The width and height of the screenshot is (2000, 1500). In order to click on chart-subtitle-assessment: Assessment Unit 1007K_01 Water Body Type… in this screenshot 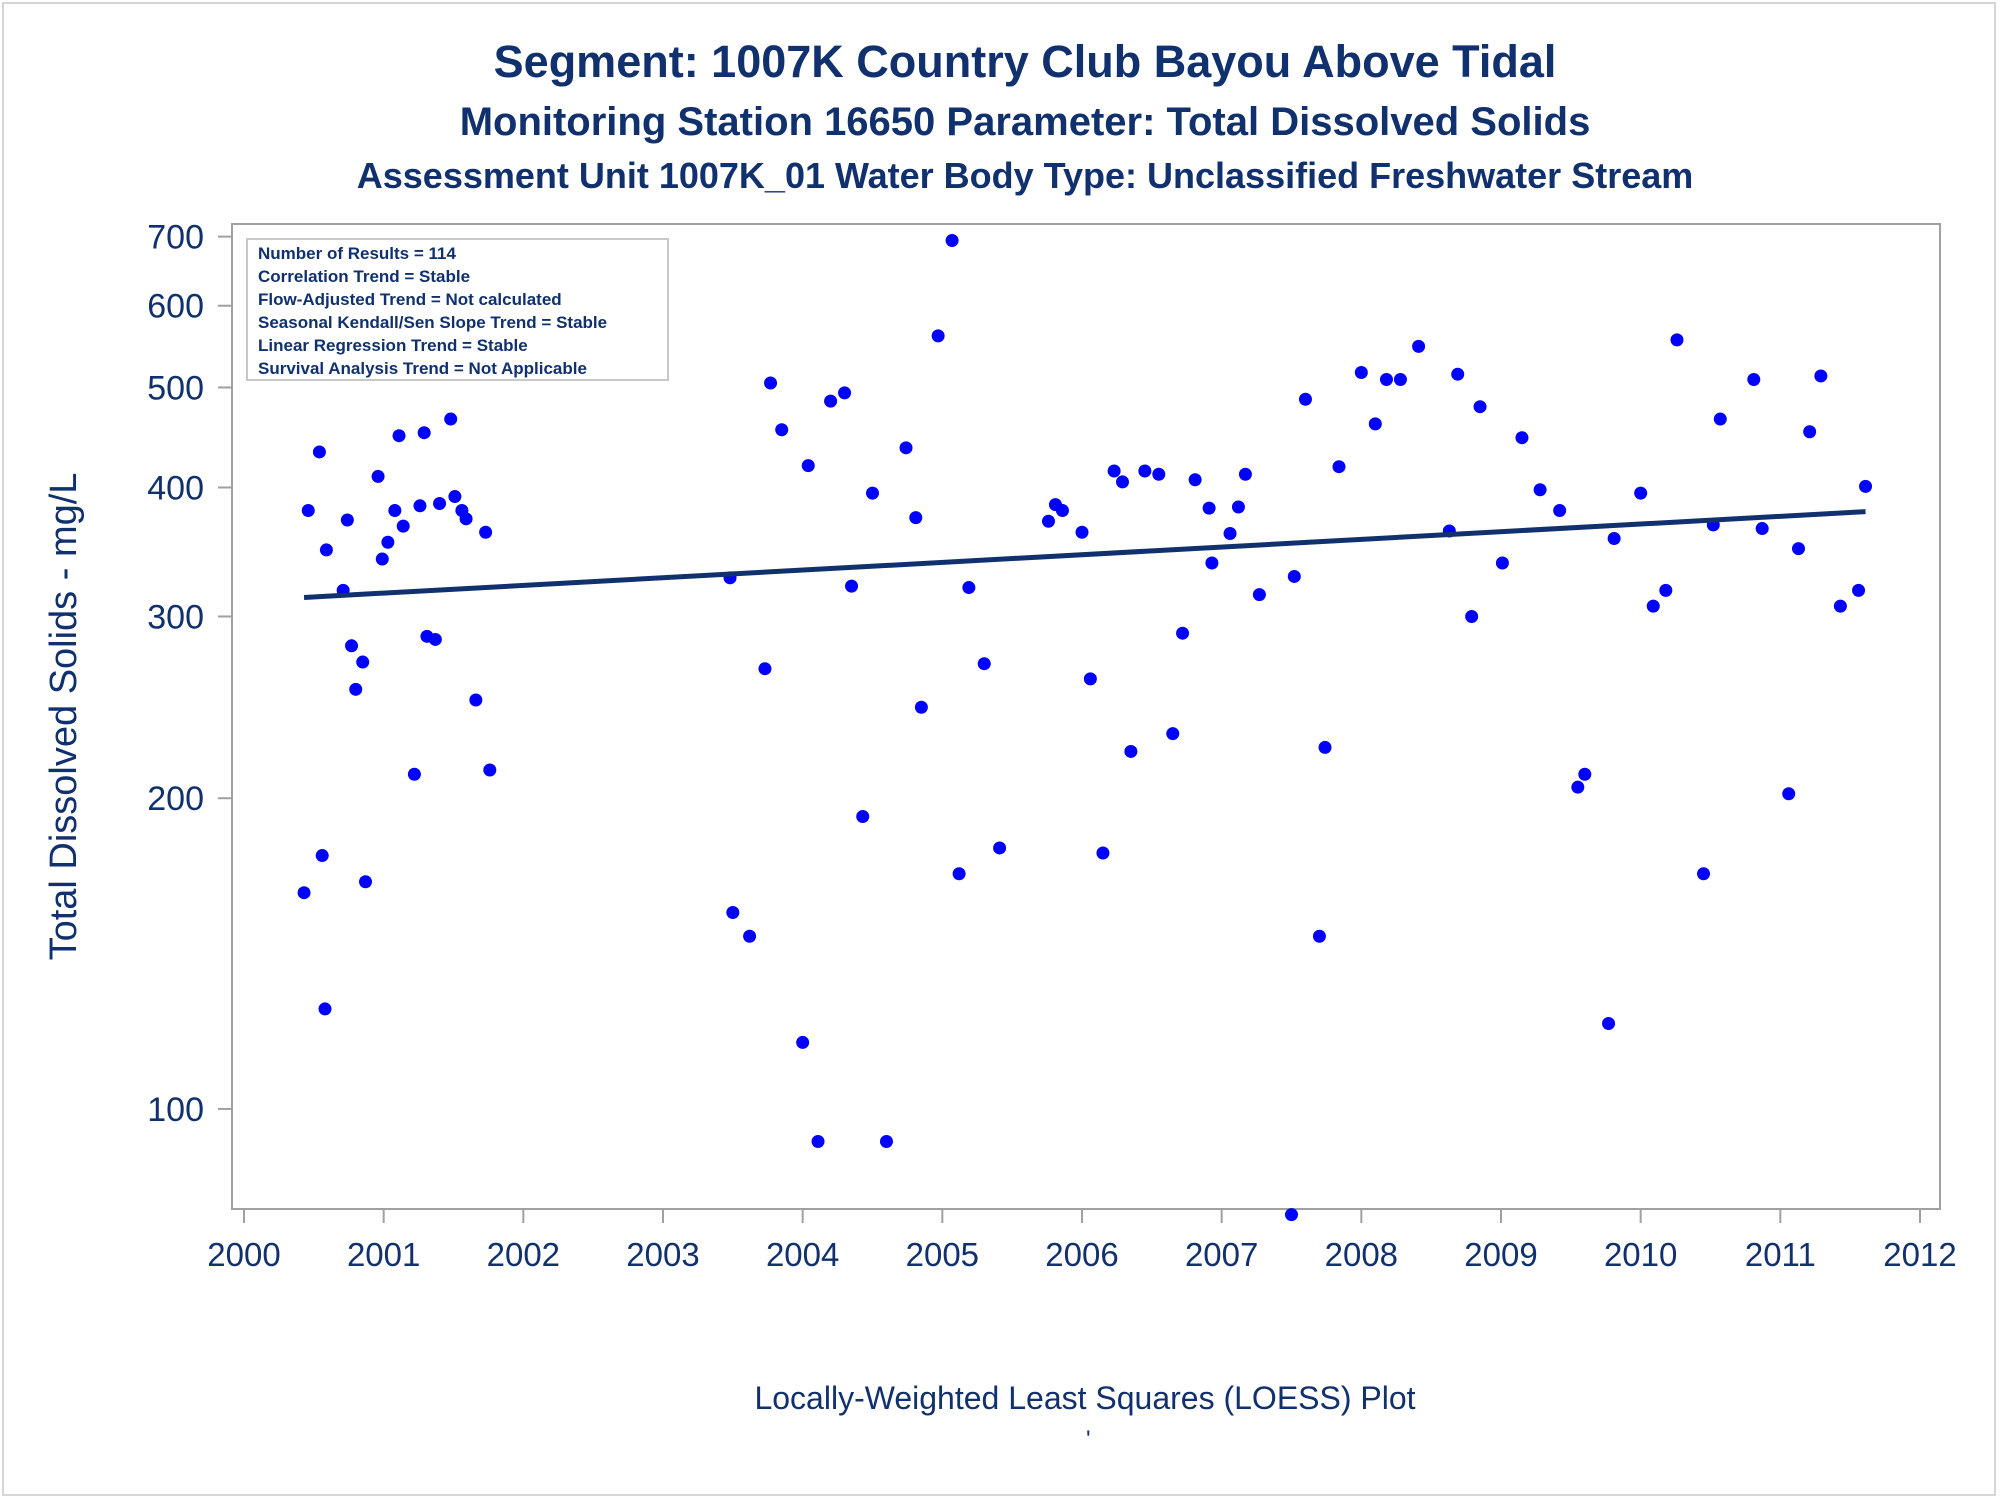, I will do `click(1025, 175)`.